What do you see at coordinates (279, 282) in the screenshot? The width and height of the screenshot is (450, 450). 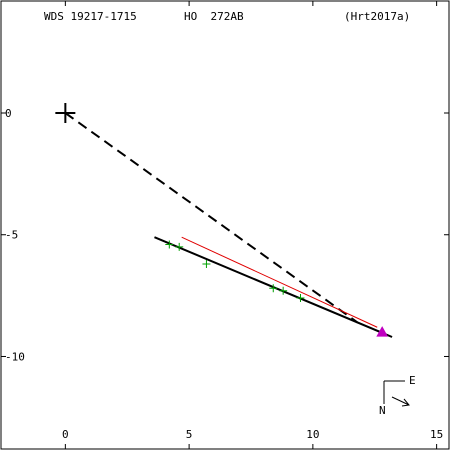 I see `red-fit-line` at bounding box center [279, 282].